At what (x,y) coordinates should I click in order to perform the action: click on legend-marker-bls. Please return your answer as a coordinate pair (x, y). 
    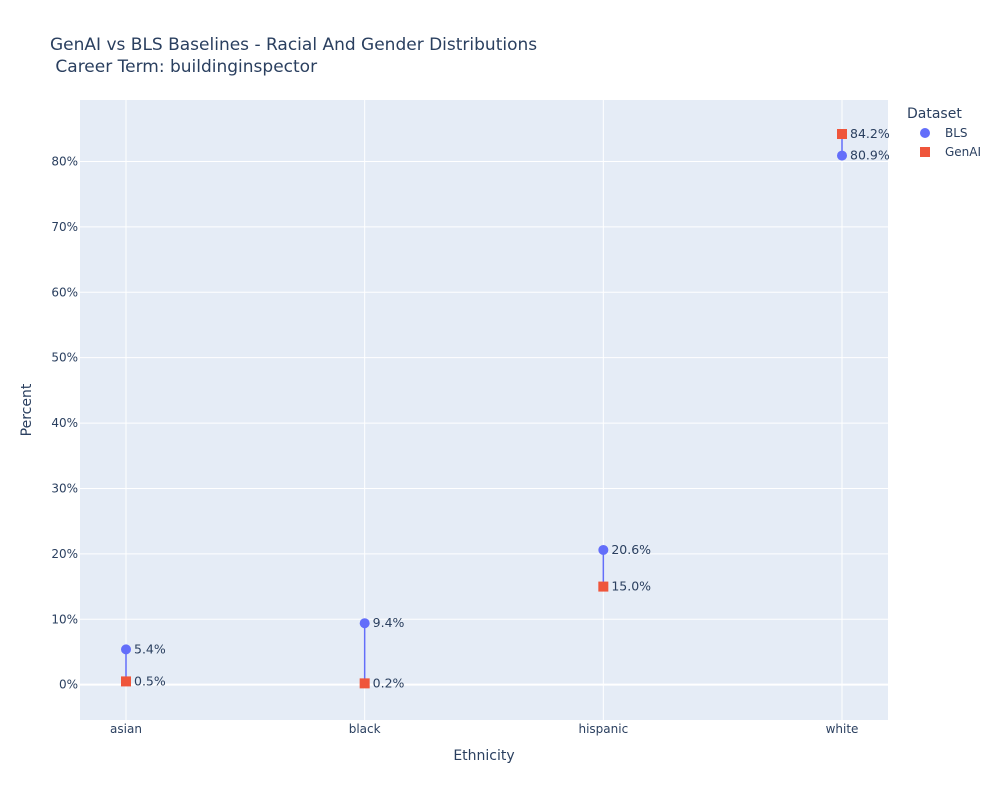
    Looking at the image, I should click on (925, 133).